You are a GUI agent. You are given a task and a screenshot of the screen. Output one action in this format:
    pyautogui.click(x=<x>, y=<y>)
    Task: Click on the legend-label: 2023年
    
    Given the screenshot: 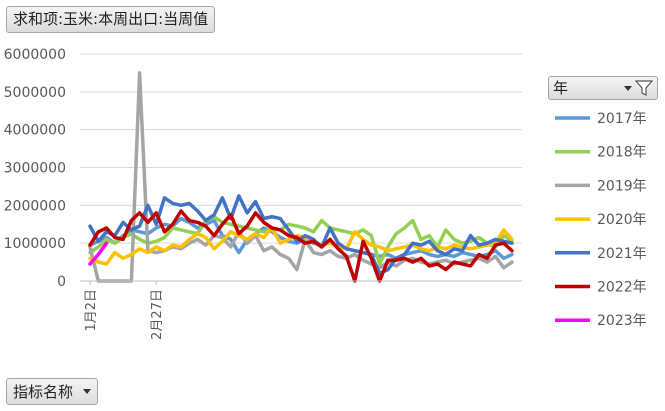 What is the action you would take?
    pyautogui.click(x=622, y=321)
    